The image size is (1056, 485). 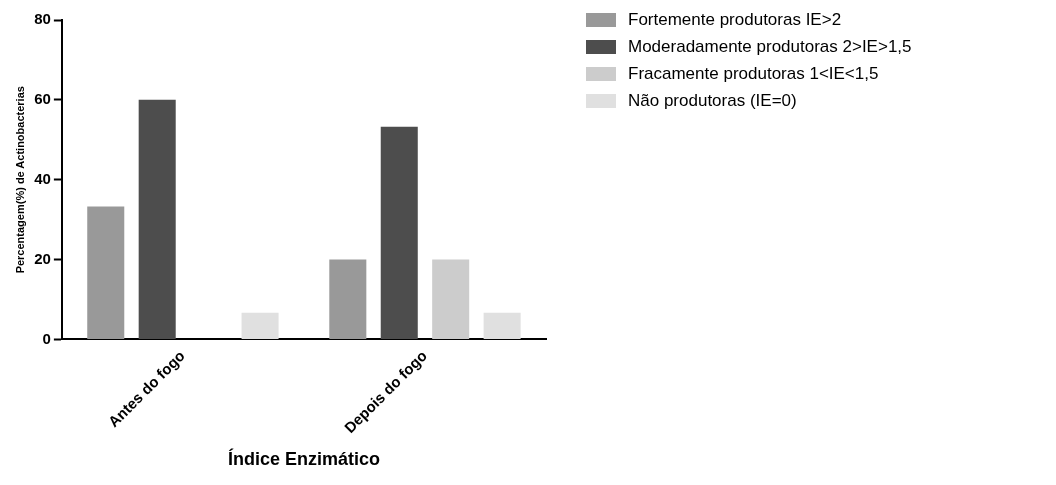 What do you see at coordinates (712, 100) in the screenshot?
I see `legend-label: Não produtoras (IE=0)` at bounding box center [712, 100].